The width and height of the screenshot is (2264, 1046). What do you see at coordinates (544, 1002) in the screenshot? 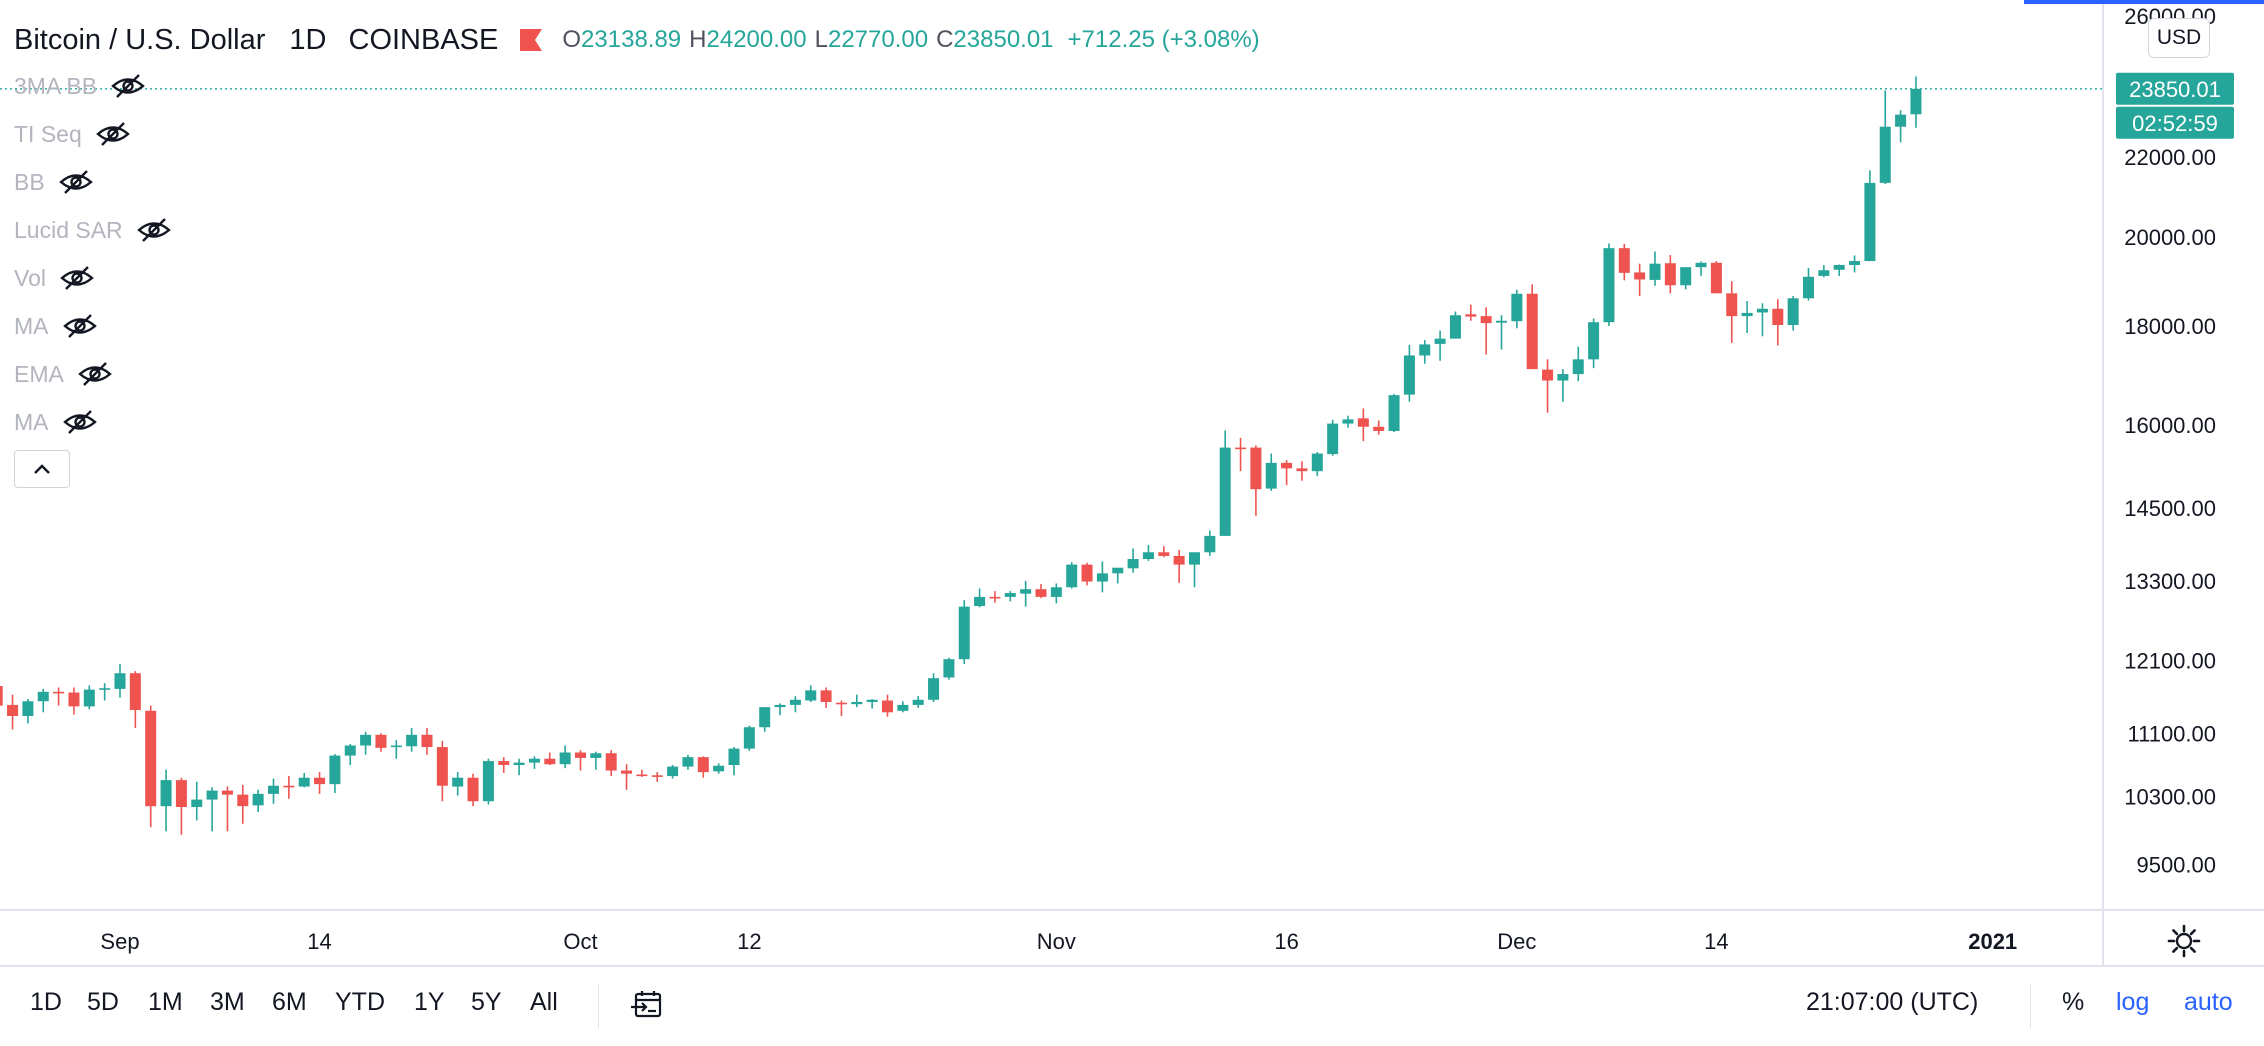
I see `range-all-button: All` at bounding box center [544, 1002].